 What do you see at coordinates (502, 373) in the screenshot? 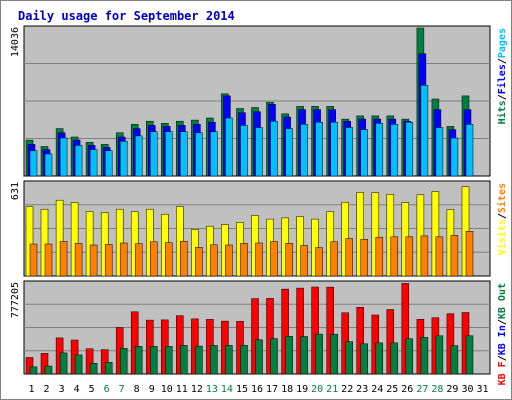
I see `legend-entry: KB F` at bounding box center [502, 373].